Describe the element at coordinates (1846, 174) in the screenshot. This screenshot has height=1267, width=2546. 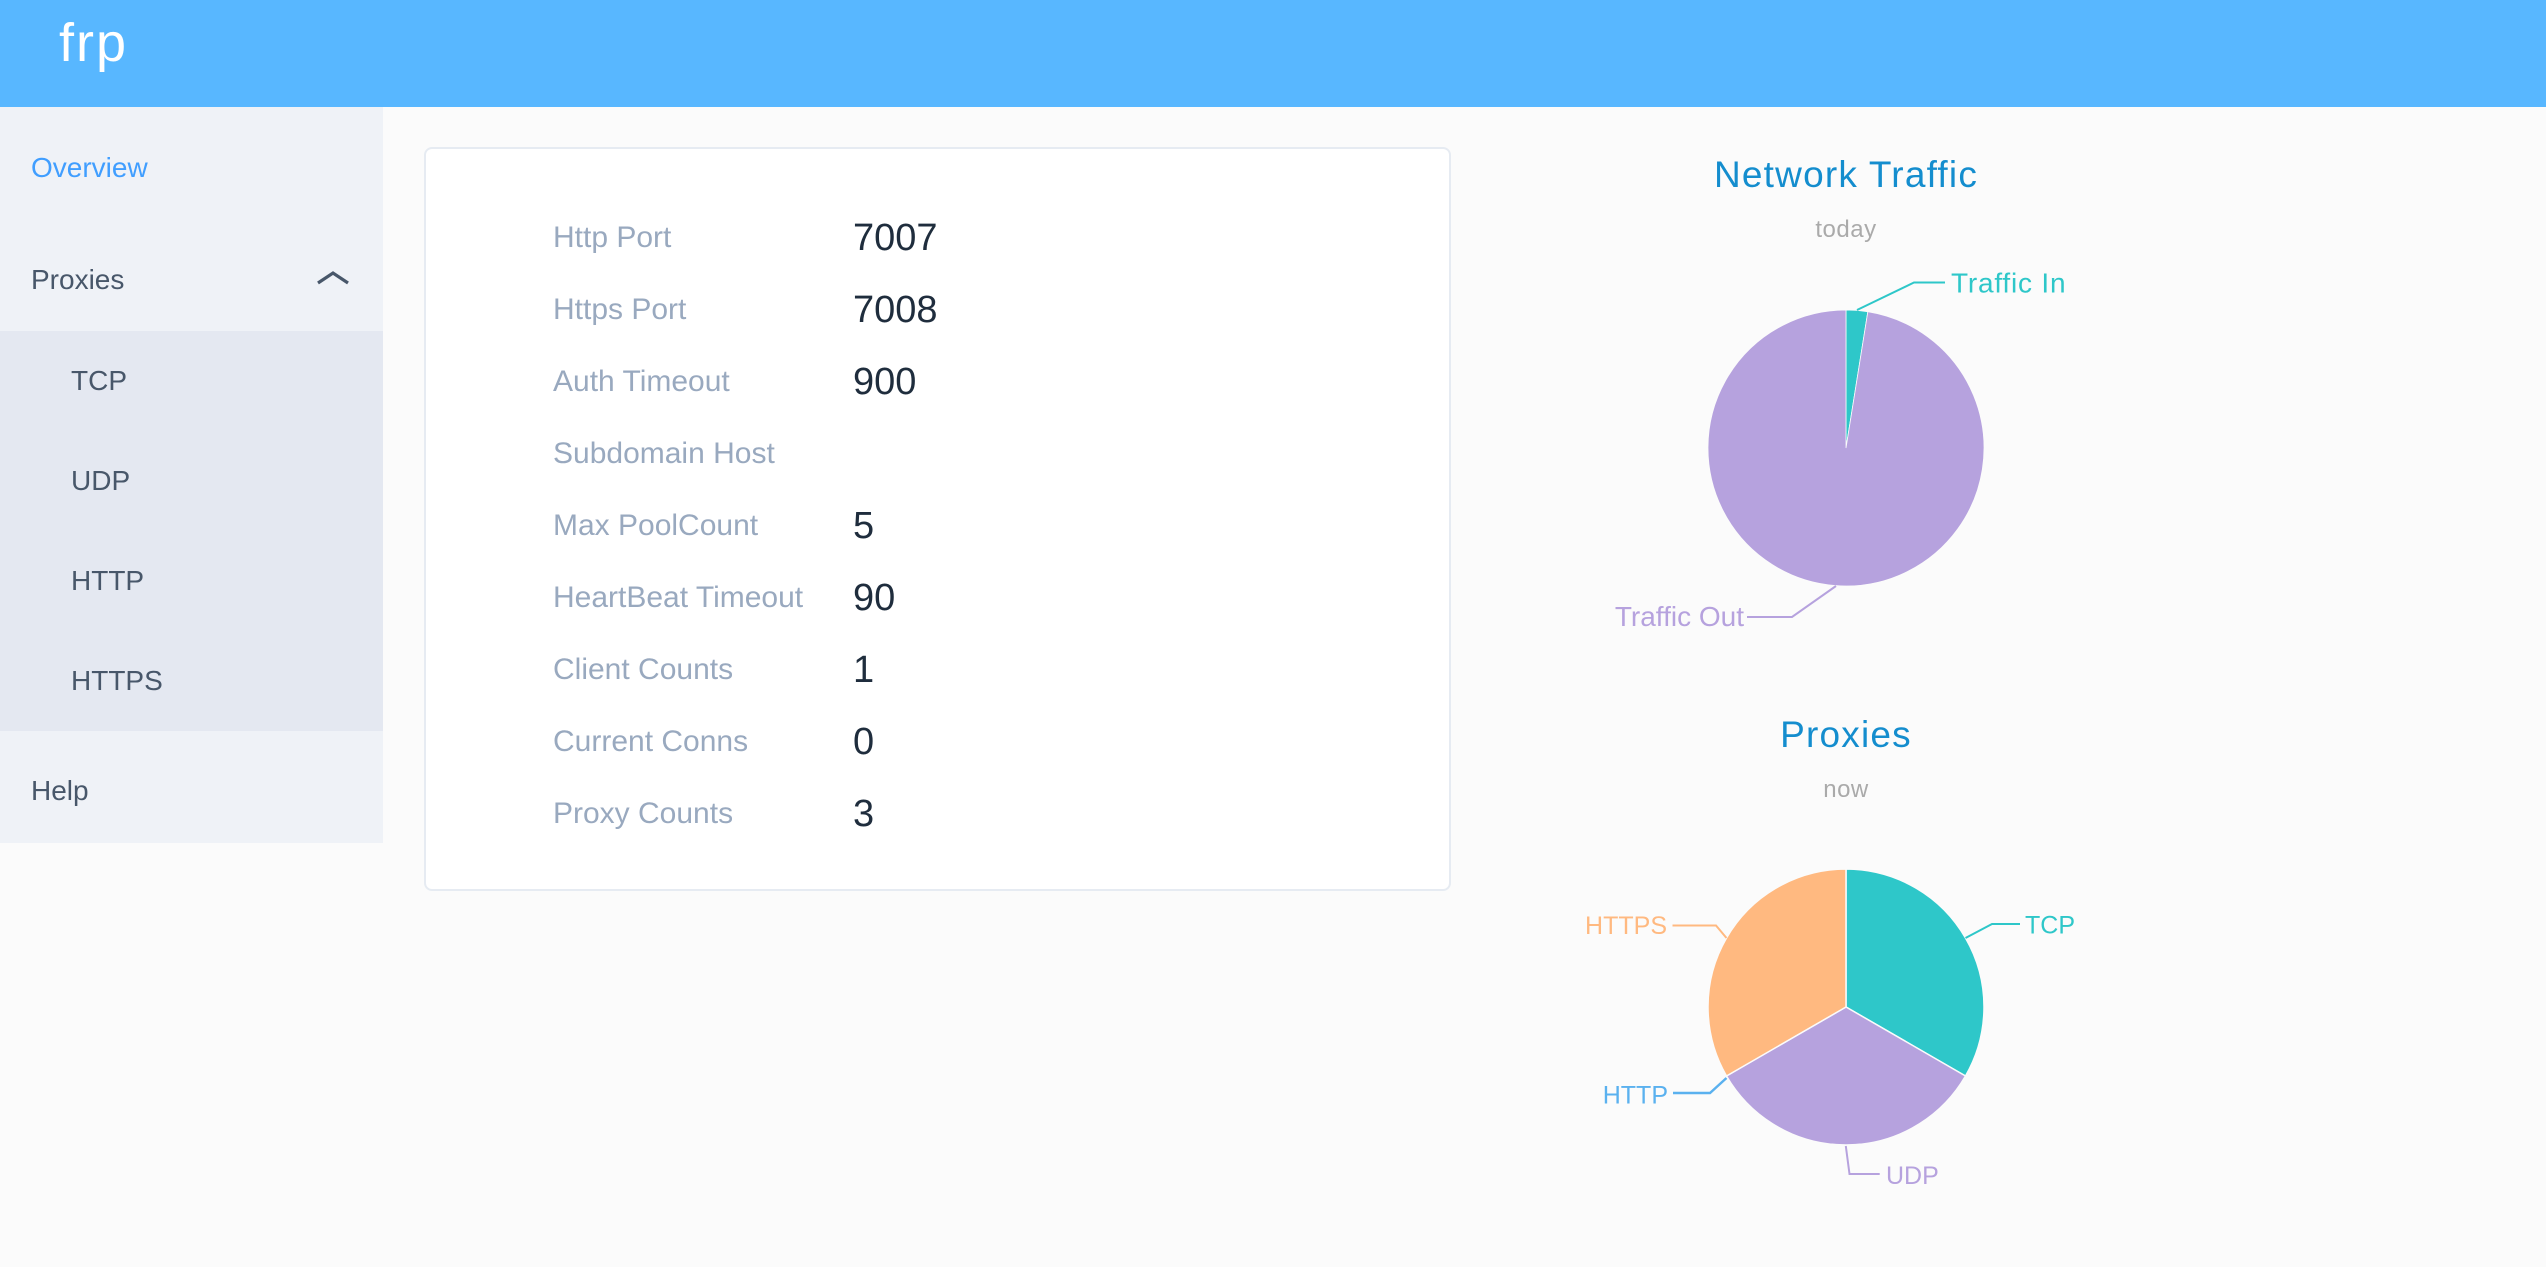
I see `svg-text: Network Traffic` at that location.